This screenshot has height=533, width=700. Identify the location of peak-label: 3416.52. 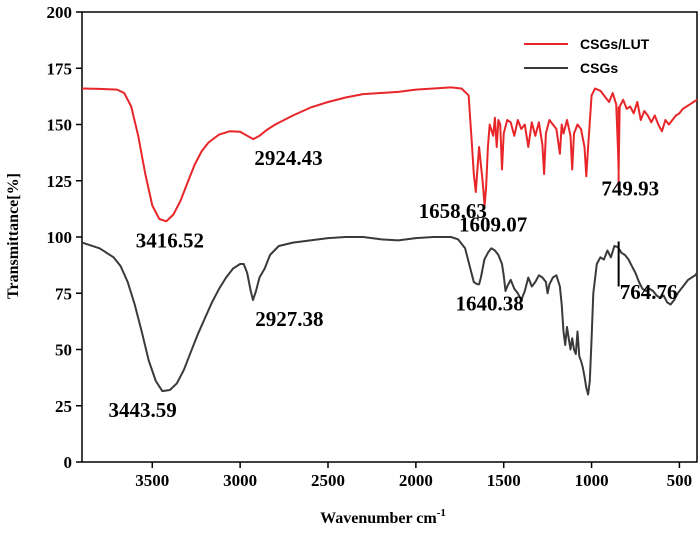
(170, 240).